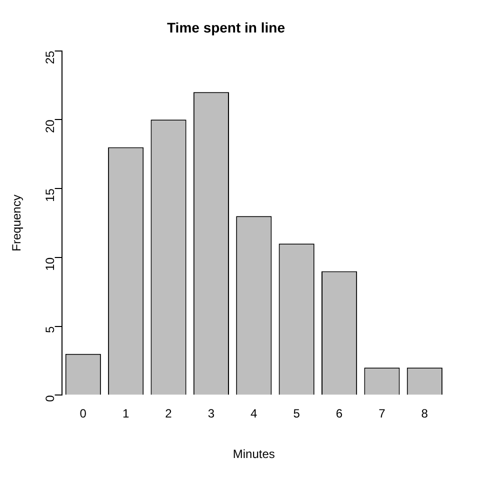  Describe the element at coordinates (50, 57) in the screenshot. I see `y-tick-label: 25` at that location.